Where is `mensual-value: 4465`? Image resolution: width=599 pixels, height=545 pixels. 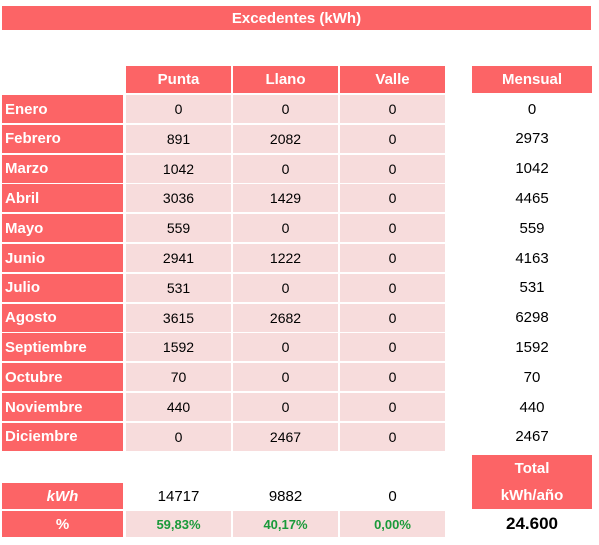
mensual-value: 4465 is located at coordinates (532, 198).